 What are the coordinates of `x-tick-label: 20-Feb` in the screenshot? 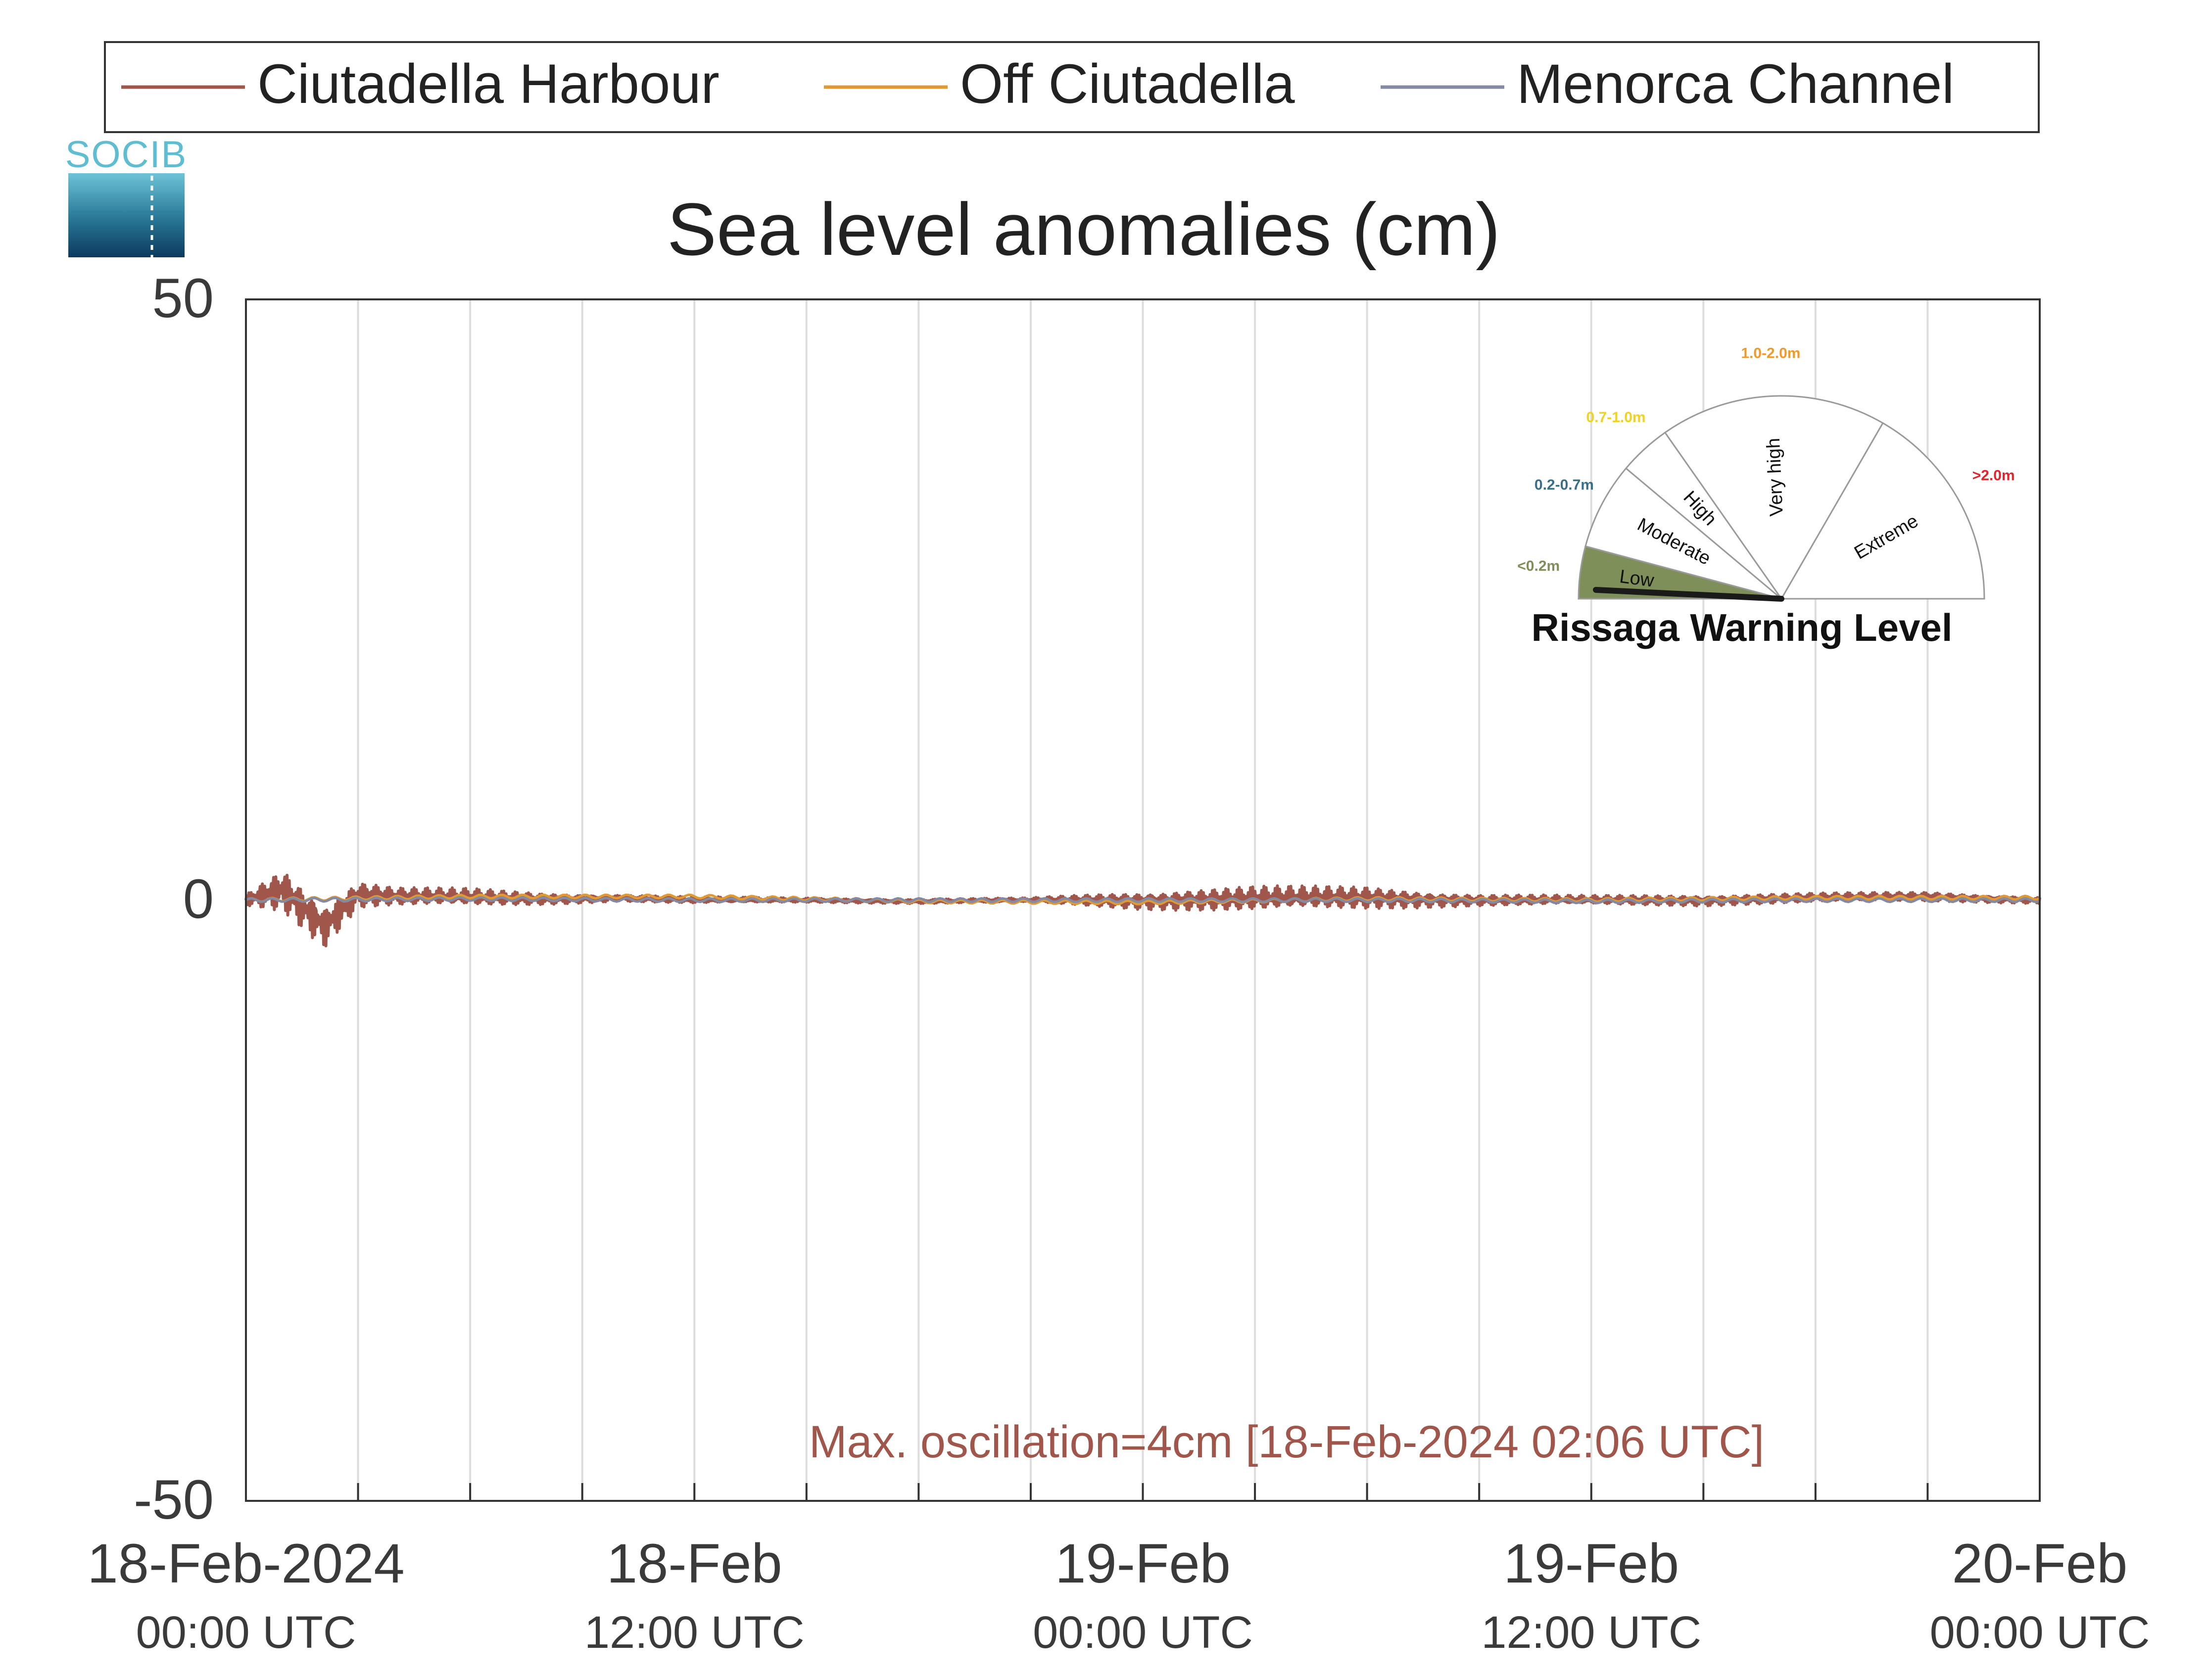 It's located at (2040, 1564).